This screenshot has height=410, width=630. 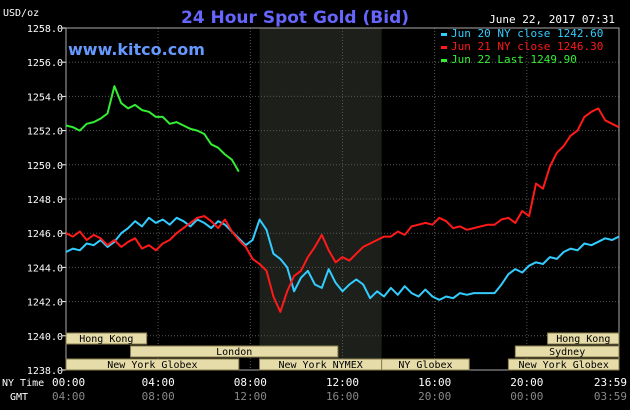 What do you see at coordinates (610, 396) in the screenshot?
I see `x-tick-label-gmt: 03:59` at bounding box center [610, 396].